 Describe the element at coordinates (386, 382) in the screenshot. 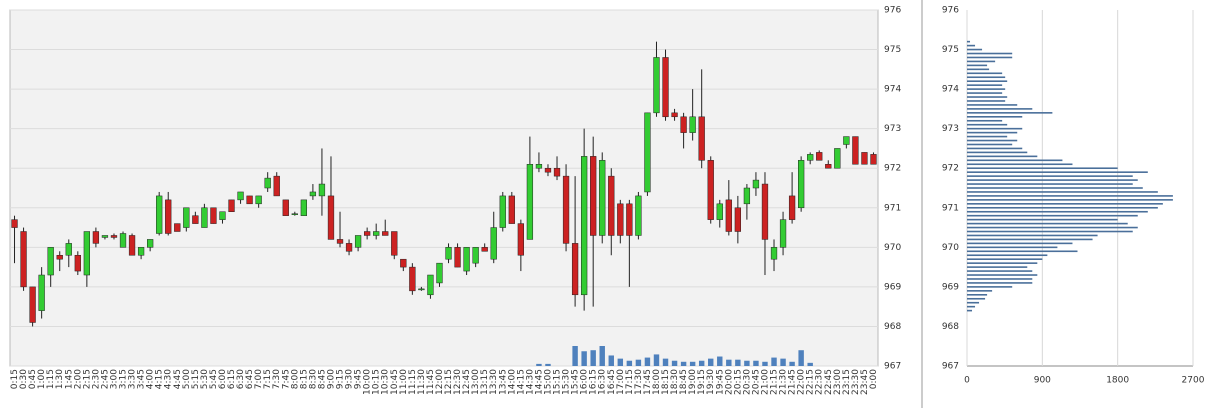

I see `x-tick-label: 10:30` at that location.